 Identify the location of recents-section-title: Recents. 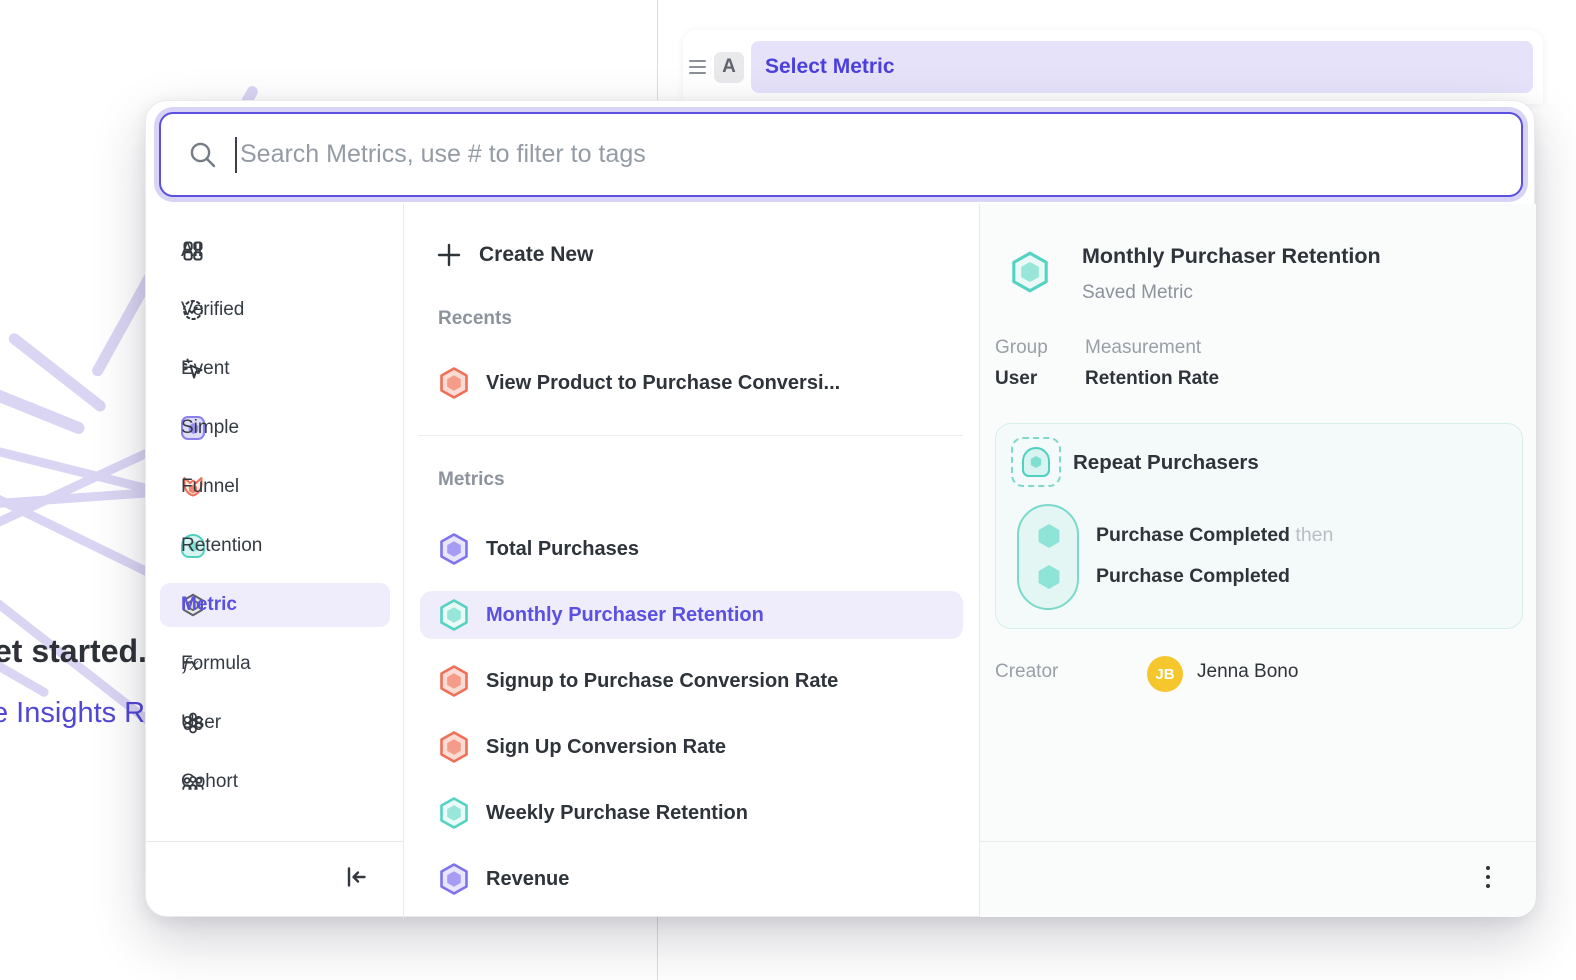
(475, 318).